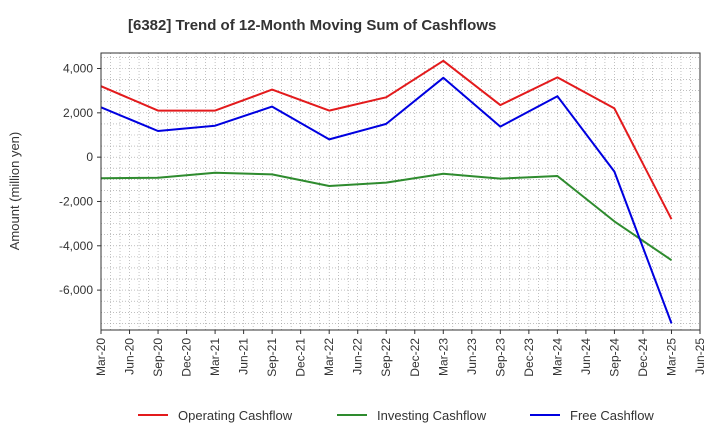 This screenshot has width=720, height=440. I want to click on x-tick-label: Dec-22, so click(415, 357).